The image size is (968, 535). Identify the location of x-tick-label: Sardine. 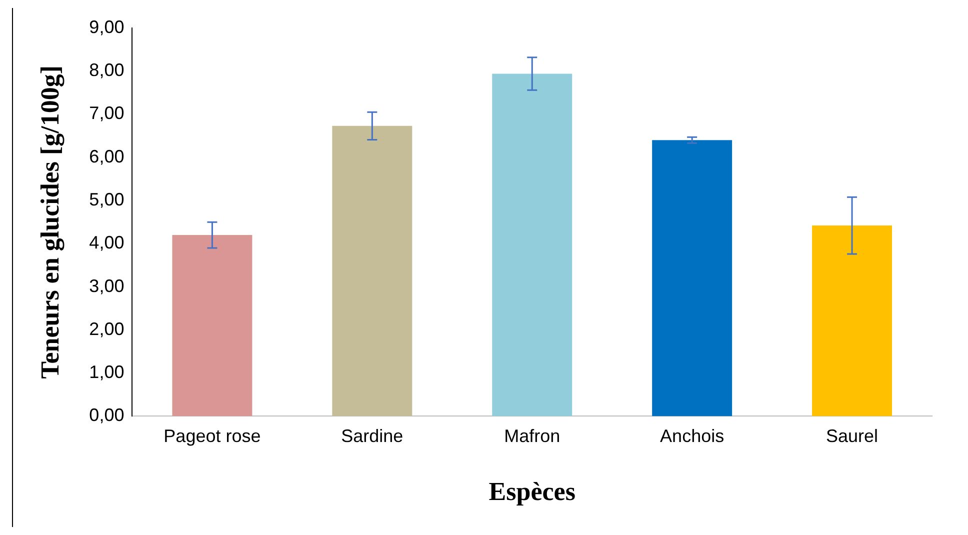
(372, 436).